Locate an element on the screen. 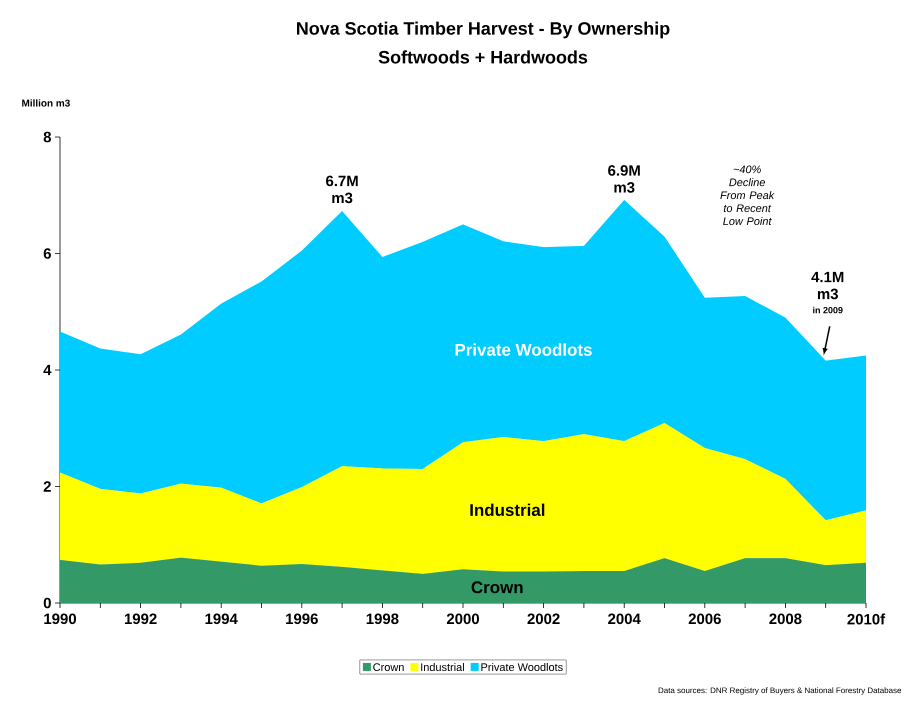 This screenshot has width=923, height=707. x-tick-label: 1994 is located at coordinates (222, 619).